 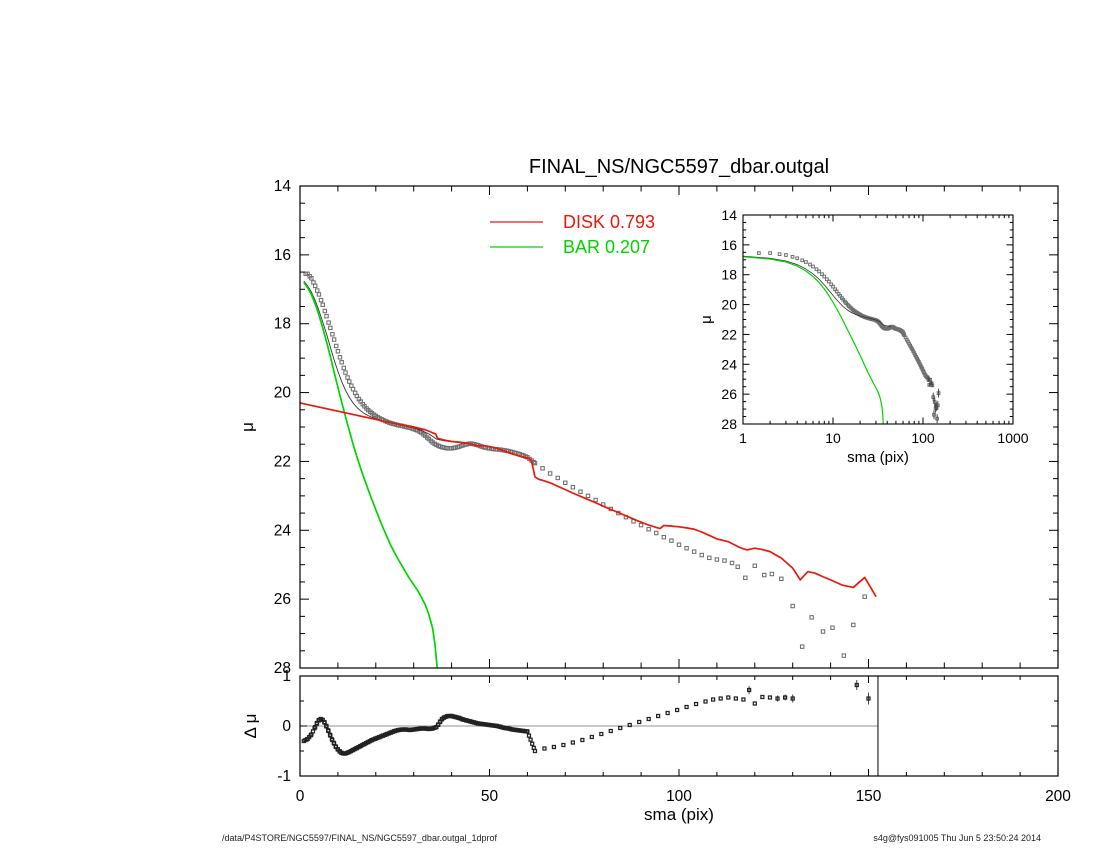 I want to click on main-y-tick-label: 14, so click(x=283, y=186).